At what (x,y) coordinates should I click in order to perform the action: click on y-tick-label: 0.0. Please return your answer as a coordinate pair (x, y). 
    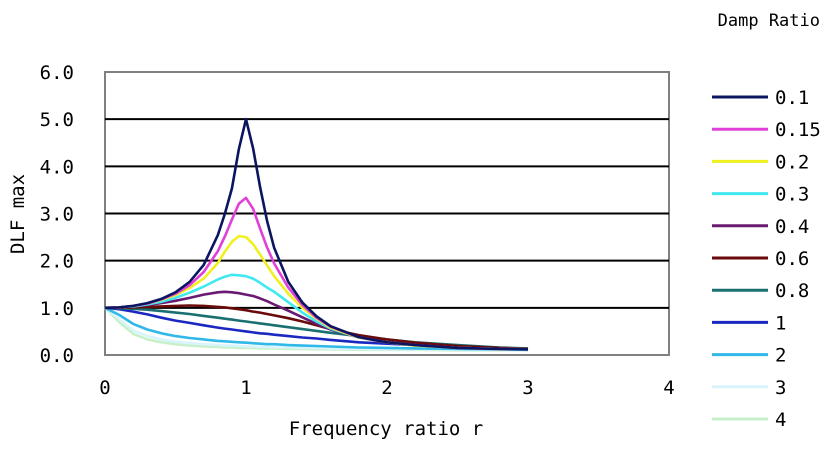
    Looking at the image, I should click on (57, 356).